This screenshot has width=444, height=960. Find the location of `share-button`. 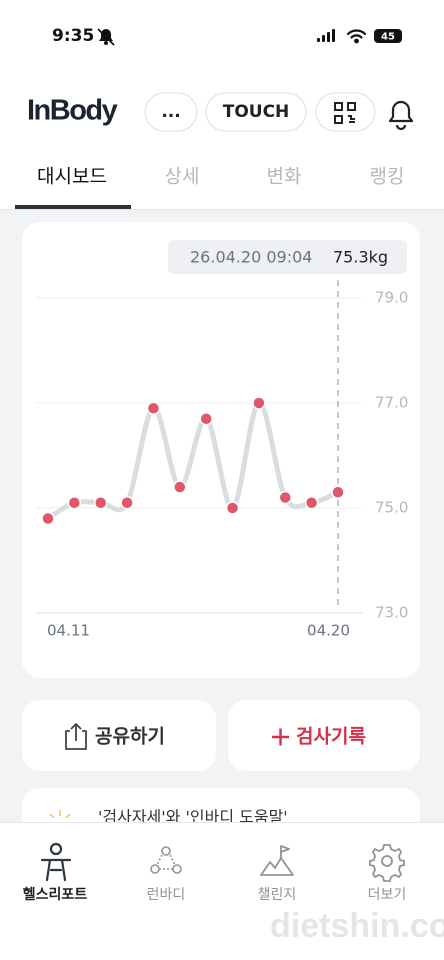

share-button is located at coordinates (119, 735).